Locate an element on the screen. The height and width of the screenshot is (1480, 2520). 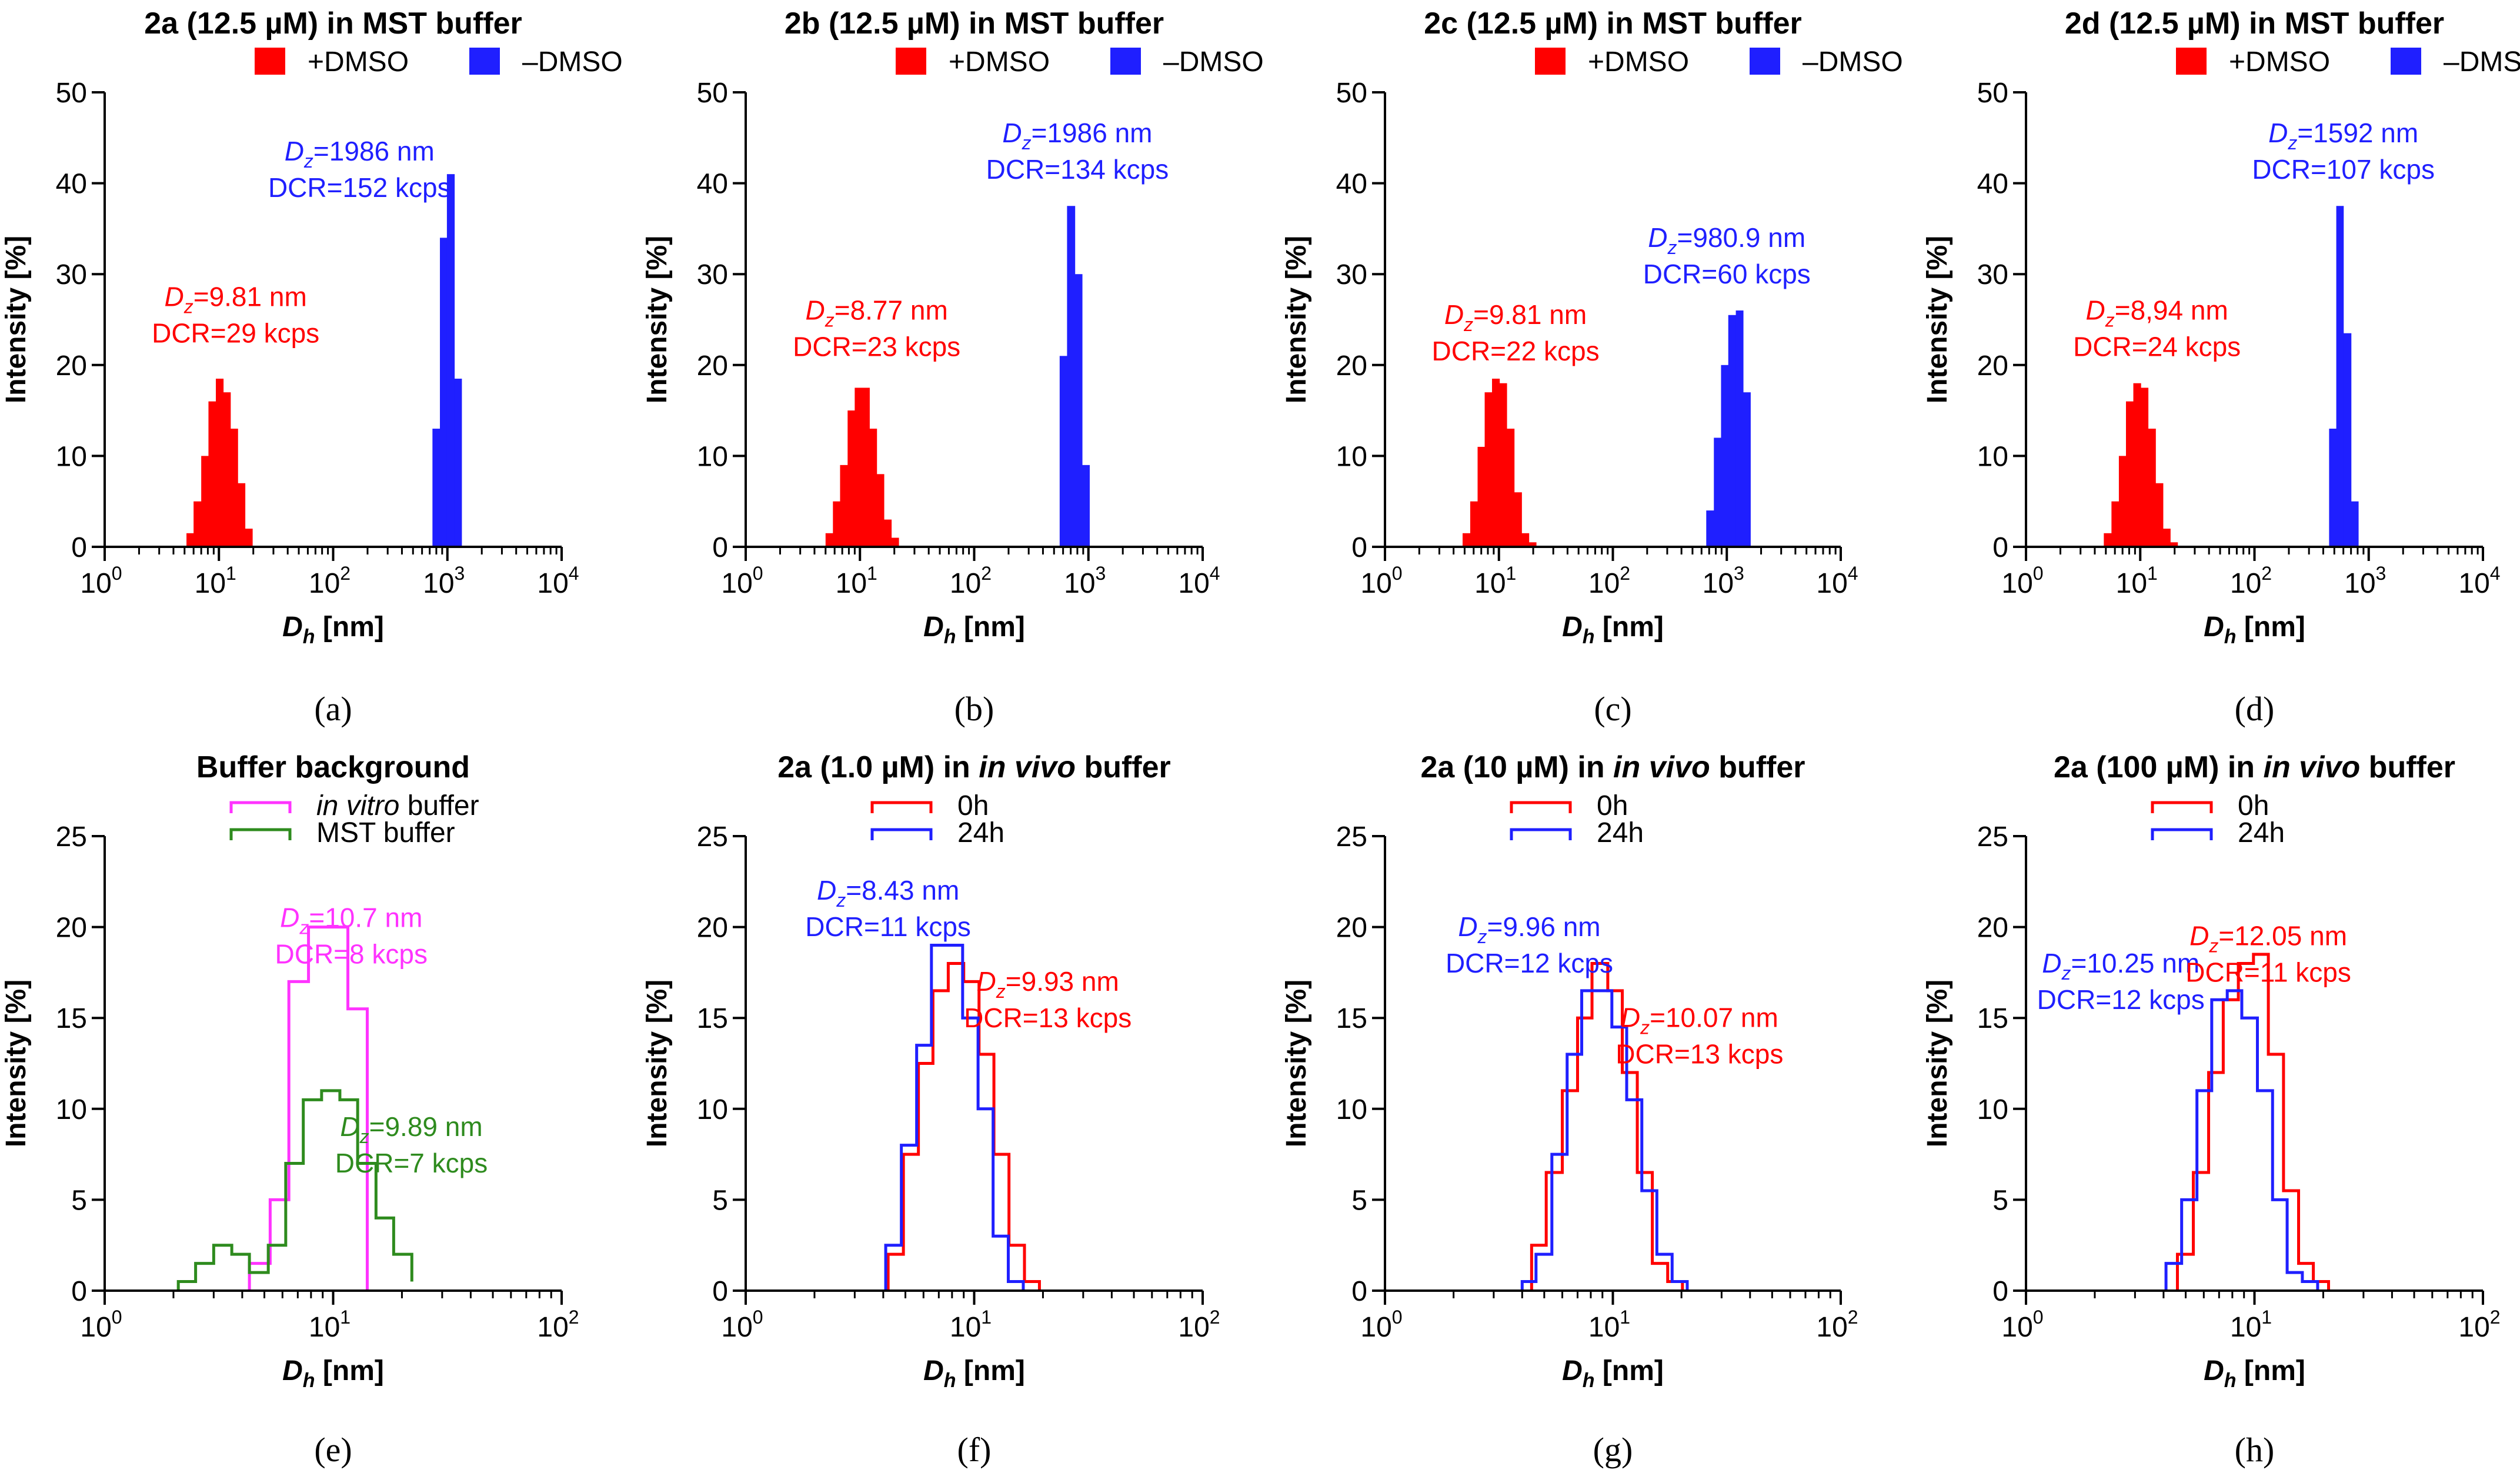
annotation-dz: Dz=10.07 nm is located at coordinates (1699, 1020).